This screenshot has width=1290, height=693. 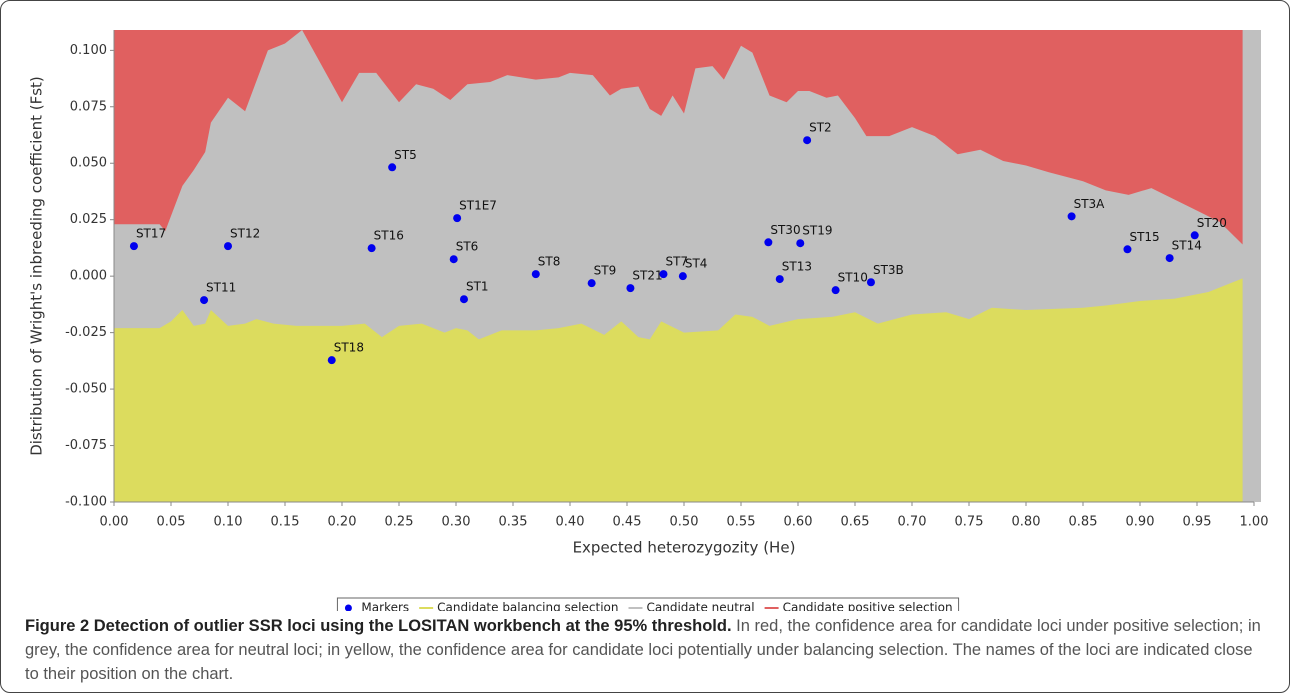 What do you see at coordinates (151, 234) in the screenshot?
I see `marker-label: ST17` at bounding box center [151, 234].